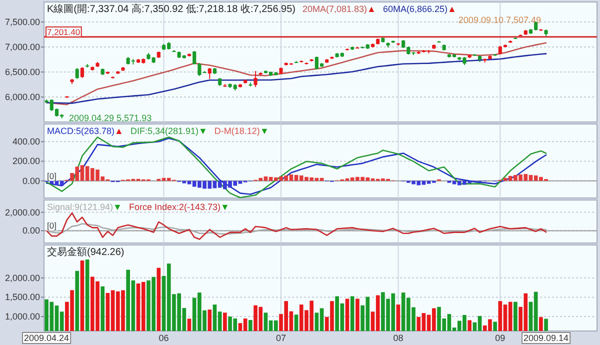 This screenshot has height=345, width=600. What do you see at coordinates (22, 22) in the screenshot?
I see `y-tick-label: 7,500.00` at bounding box center [22, 22].